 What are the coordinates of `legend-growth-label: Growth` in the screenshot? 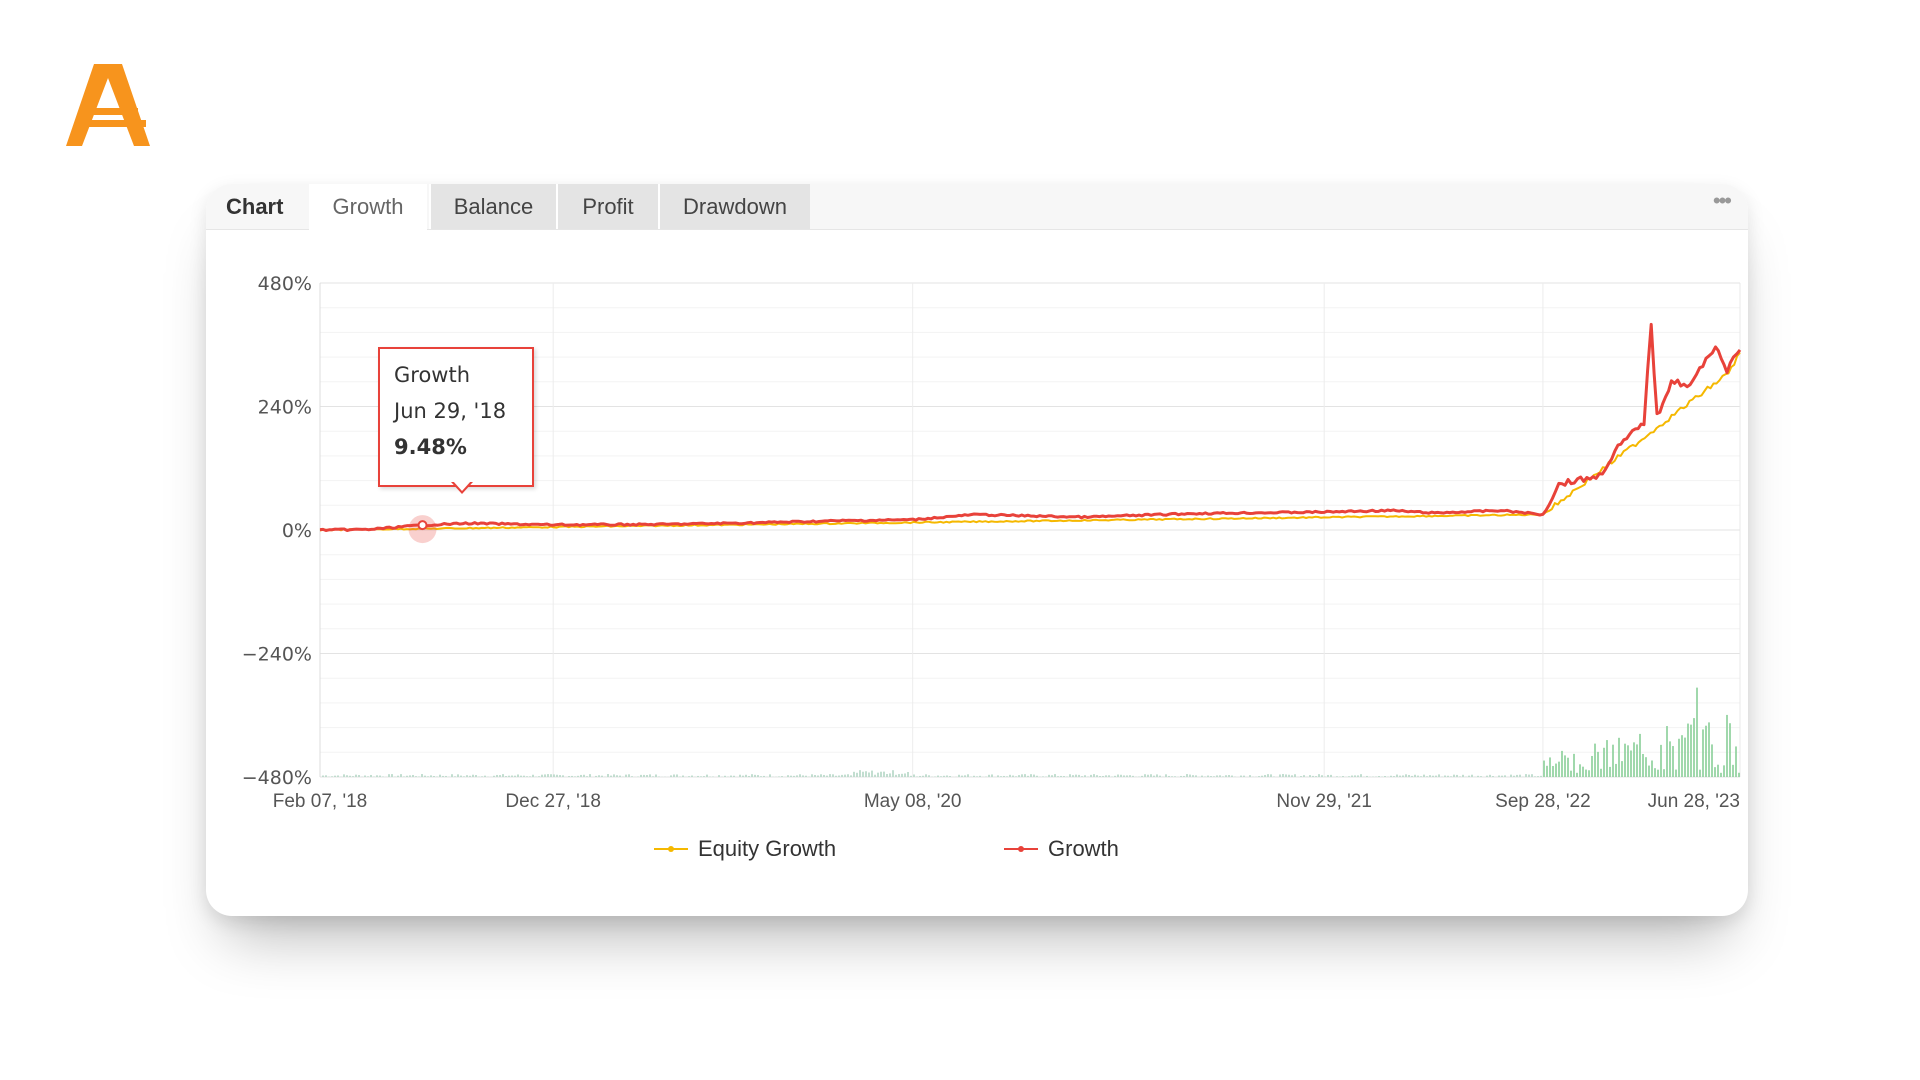 It's located at (1083, 848).